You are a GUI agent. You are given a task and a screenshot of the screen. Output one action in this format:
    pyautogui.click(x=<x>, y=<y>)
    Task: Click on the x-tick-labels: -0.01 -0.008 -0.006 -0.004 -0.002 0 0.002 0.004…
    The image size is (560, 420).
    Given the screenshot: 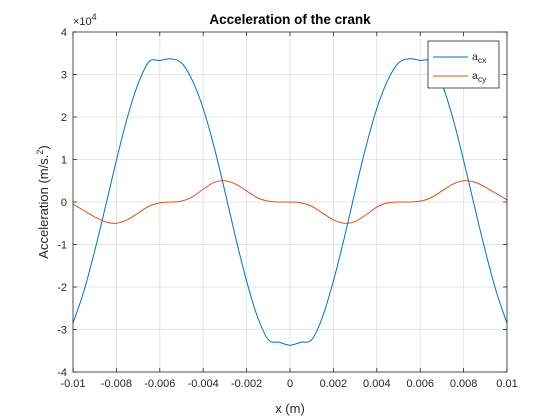 What is the action you would take?
    pyautogui.click(x=288, y=384)
    